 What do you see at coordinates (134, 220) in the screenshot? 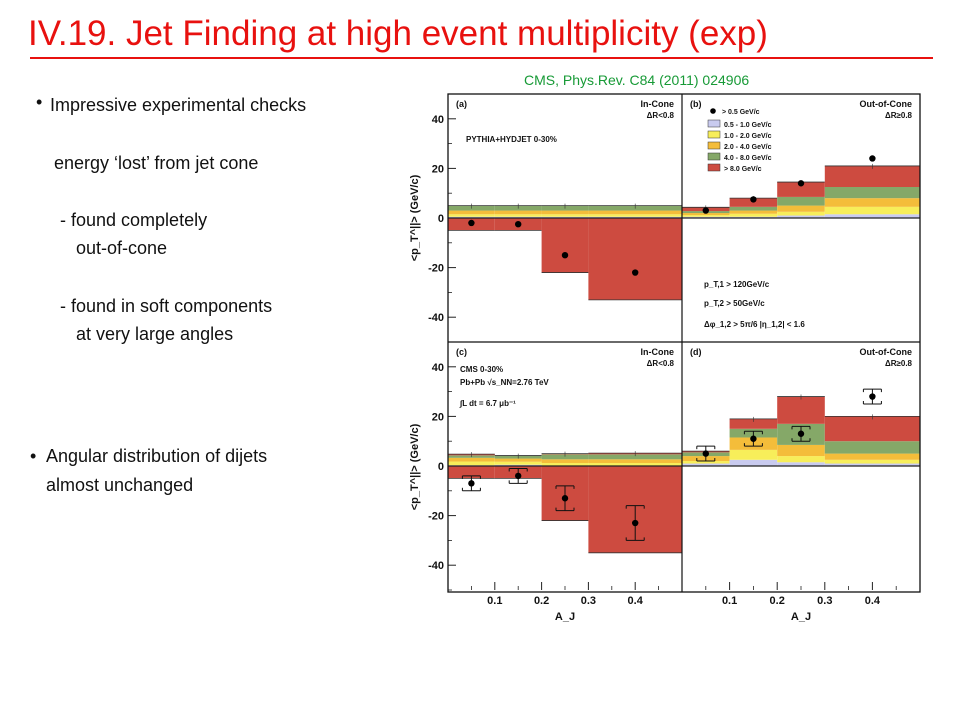
I see `text-line: - found completely` at bounding box center [134, 220].